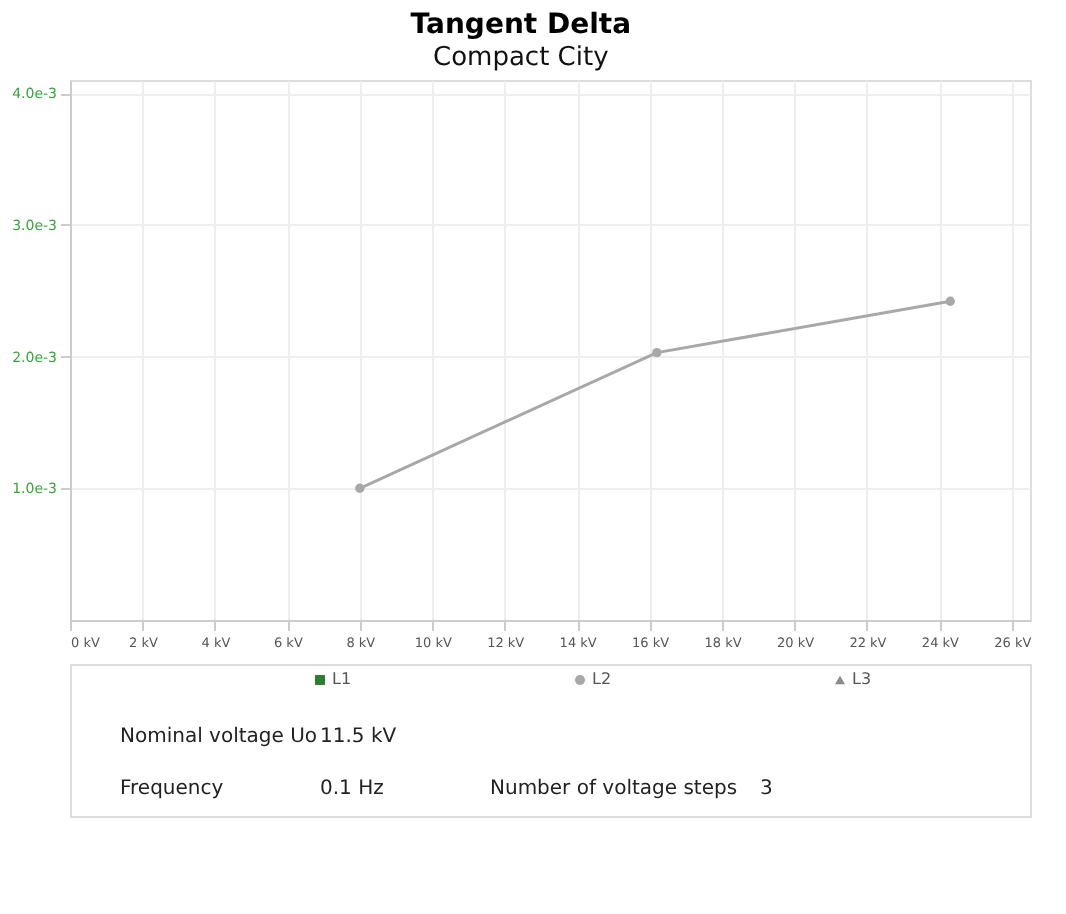 The height and width of the screenshot is (914, 1066). Describe the element at coordinates (219, 737) in the screenshot. I see `text: Nominal voltage Uo` at that location.